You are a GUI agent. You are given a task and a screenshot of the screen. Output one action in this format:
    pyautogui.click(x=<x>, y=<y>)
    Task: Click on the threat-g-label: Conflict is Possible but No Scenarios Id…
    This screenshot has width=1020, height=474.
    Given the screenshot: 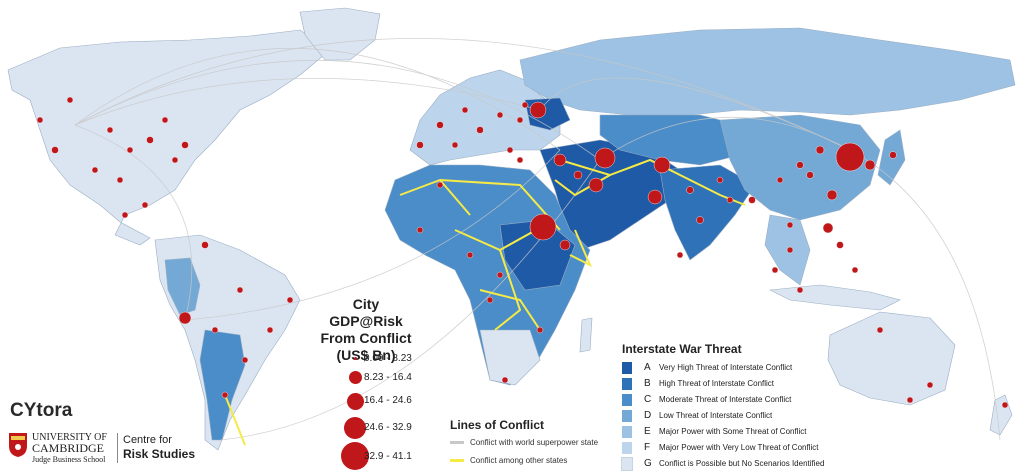 What is the action you would take?
    pyautogui.click(x=742, y=463)
    